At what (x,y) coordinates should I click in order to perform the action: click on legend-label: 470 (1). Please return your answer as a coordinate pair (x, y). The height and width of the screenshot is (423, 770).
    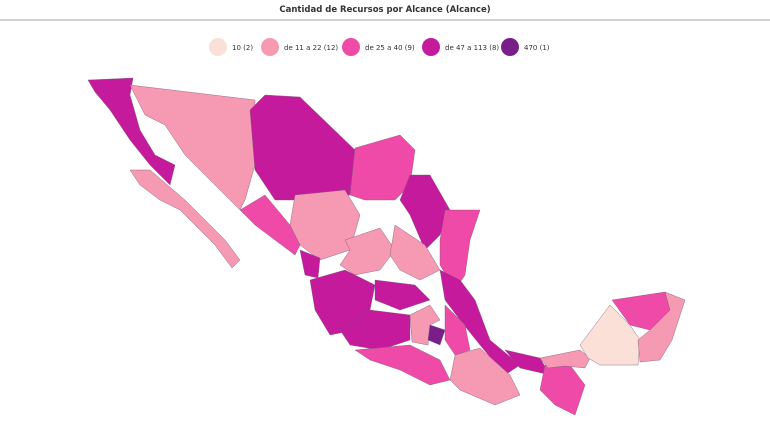
    Looking at the image, I should click on (537, 48).